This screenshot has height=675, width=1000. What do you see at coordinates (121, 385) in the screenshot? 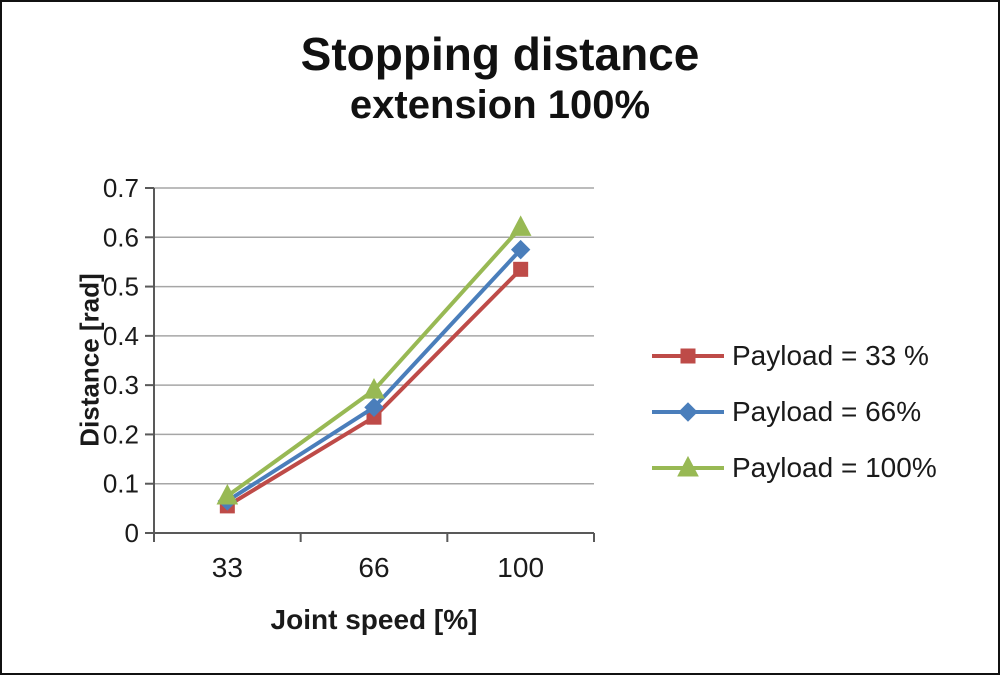
I see `y-tick-label: 0.3` at bounding box center [121, 385].